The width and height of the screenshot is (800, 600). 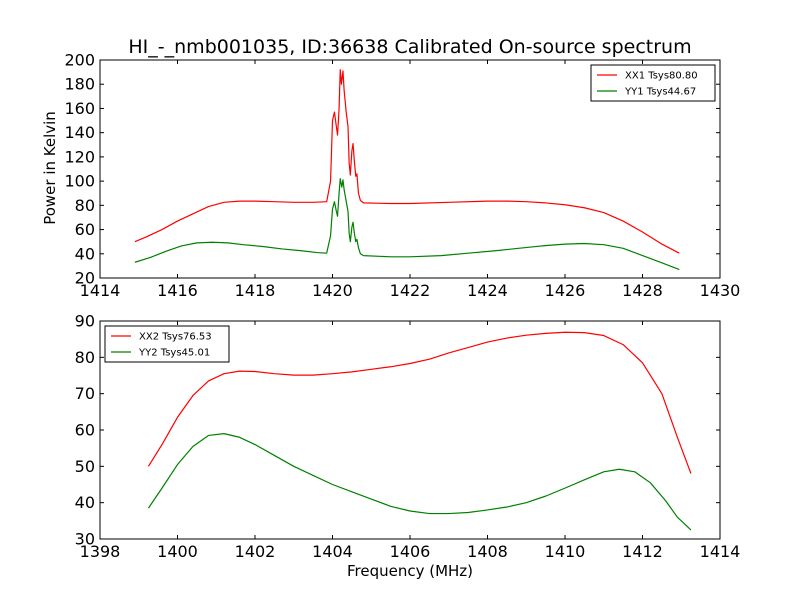 I want to click on bottom-x-tick-label: 1408, so click(x=487, y=551).